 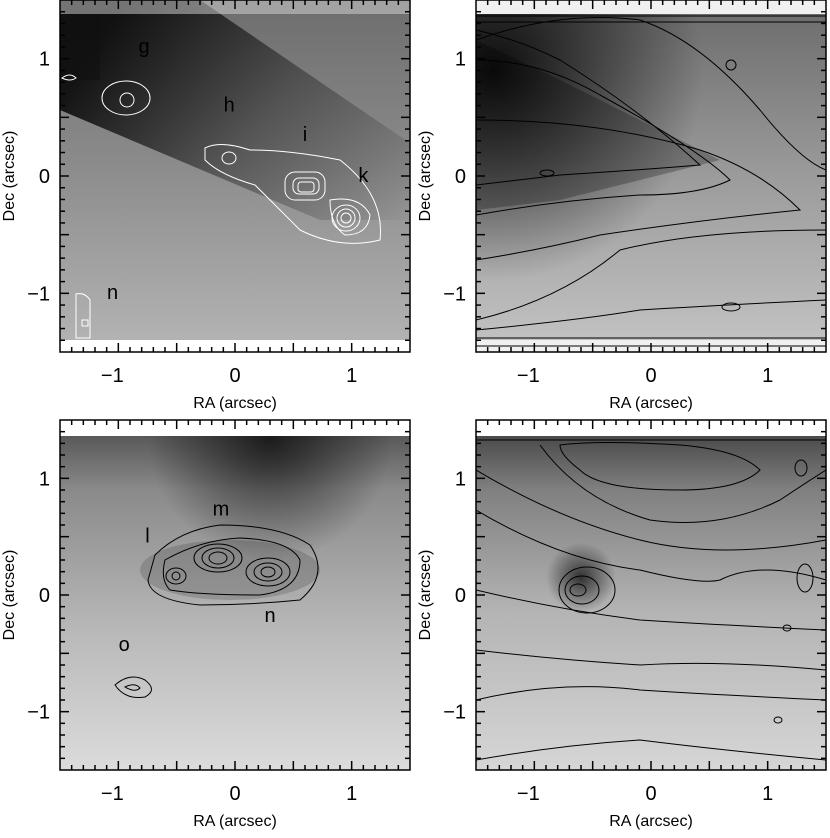 I want to click on feature-label-h: h, so click(x=229, y=105).